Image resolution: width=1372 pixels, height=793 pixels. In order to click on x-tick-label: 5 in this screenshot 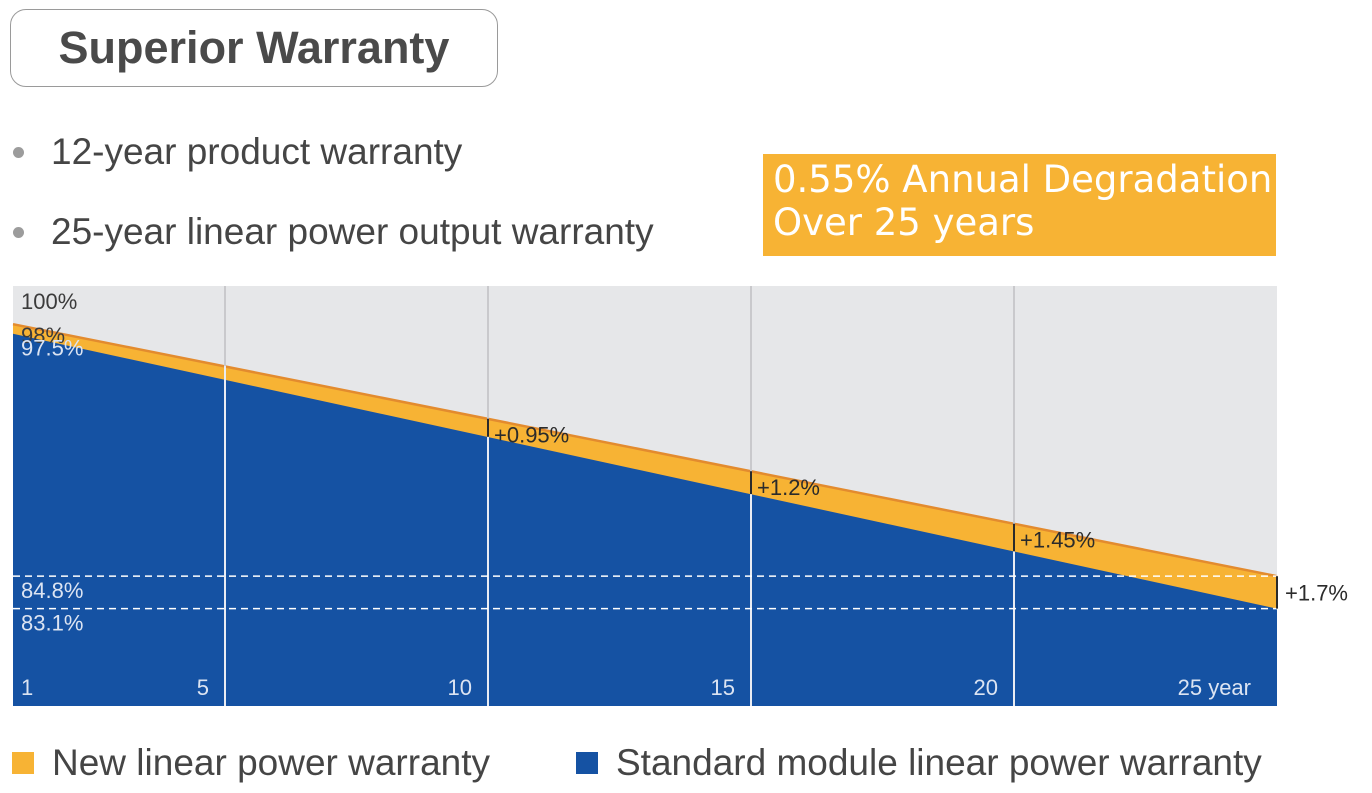, I will do `click(203, 687)`.